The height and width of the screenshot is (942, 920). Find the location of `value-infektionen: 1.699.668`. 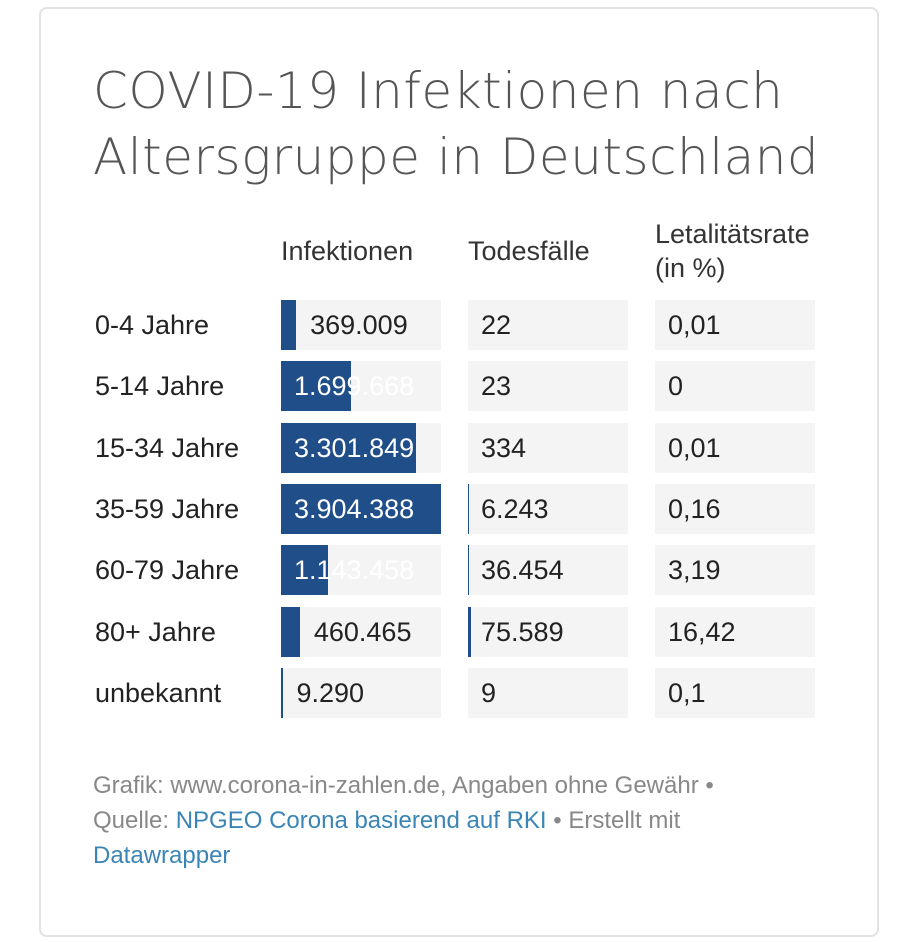

value-infektionen: 1.699.668 is located at coordinates (354, 386).